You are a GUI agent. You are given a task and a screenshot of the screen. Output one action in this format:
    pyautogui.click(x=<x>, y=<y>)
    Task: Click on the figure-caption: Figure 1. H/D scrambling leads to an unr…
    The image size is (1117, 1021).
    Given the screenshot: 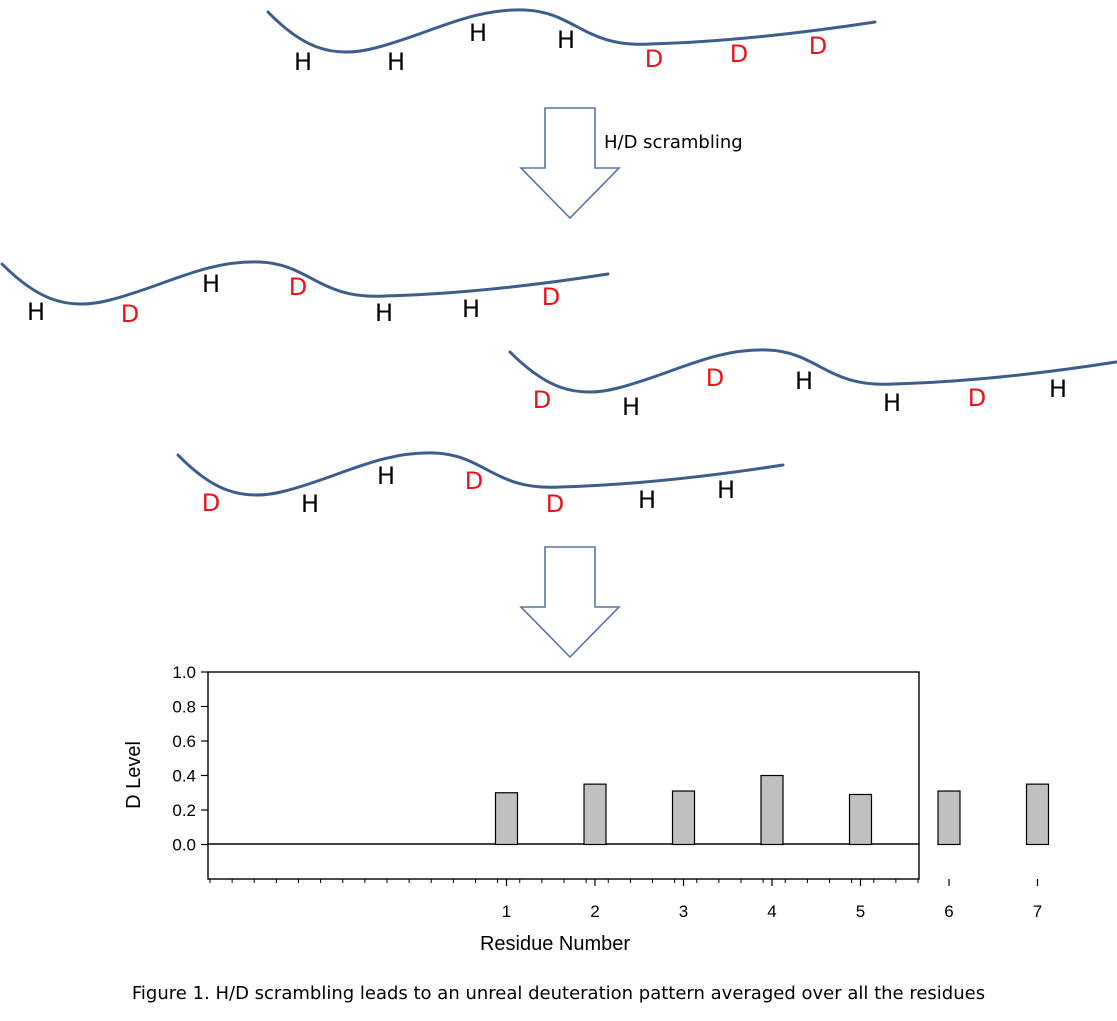 What is the action you would take?
    pyautogui.click(x=558, y=993)
    